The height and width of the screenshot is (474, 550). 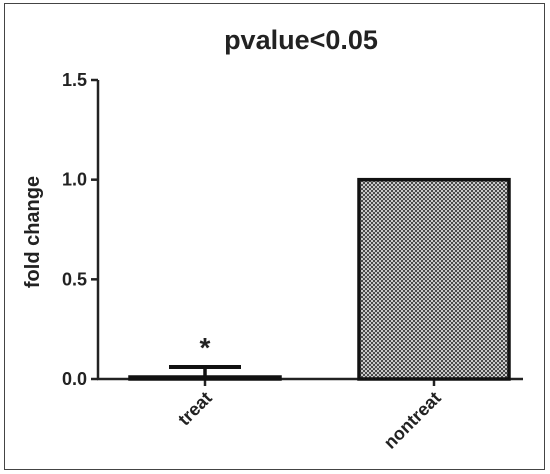 What do you see at coordinates (74, 379) in the screenshot?
I see `y-tick-label: 0.0` at bounding box center [74, 379].